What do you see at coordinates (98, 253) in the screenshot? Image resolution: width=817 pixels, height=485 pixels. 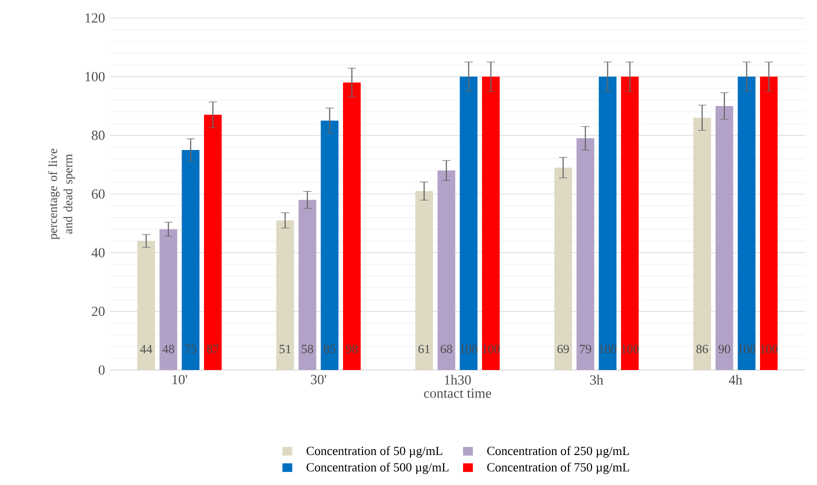 I see `y-tick-label: 40` at bounding box center [98, 253].